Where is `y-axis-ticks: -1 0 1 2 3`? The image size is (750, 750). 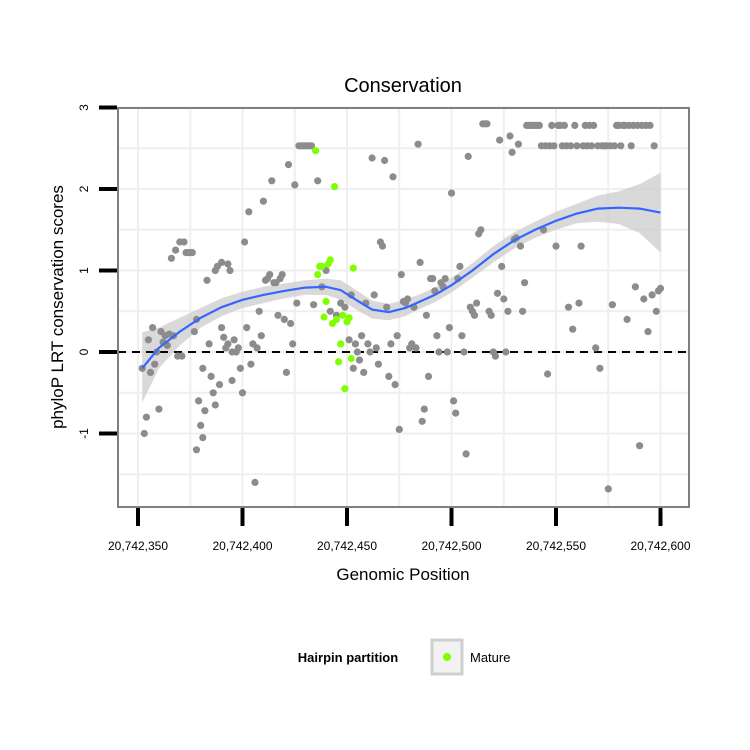
y-axis-ticks: -1 0 1 2 3 is located at coordinates (97, 271).